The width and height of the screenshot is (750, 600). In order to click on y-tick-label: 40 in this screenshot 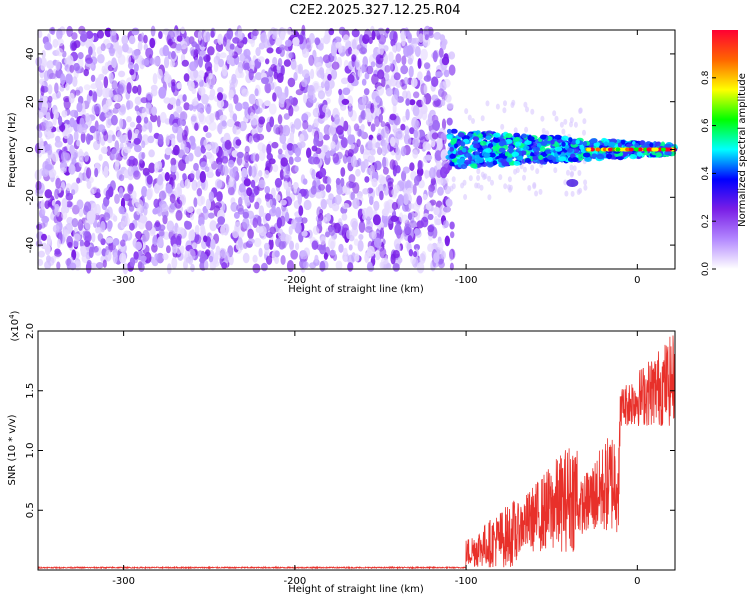, I will do `click(30, 54)`.